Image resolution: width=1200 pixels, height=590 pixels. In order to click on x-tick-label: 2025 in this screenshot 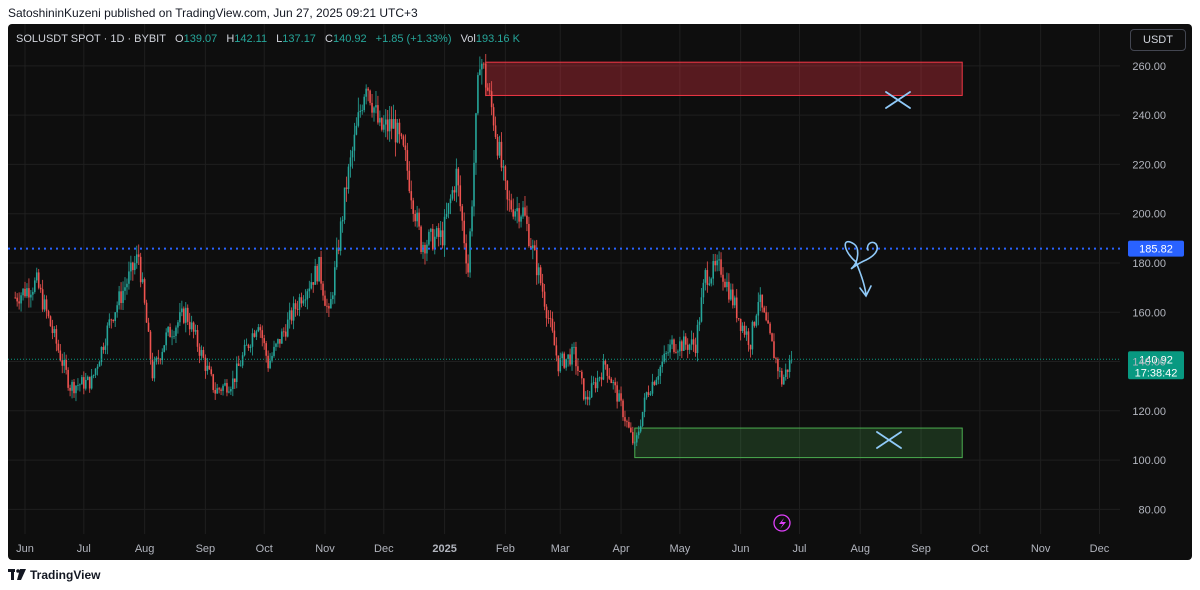, I will do `click(444, 549)`.